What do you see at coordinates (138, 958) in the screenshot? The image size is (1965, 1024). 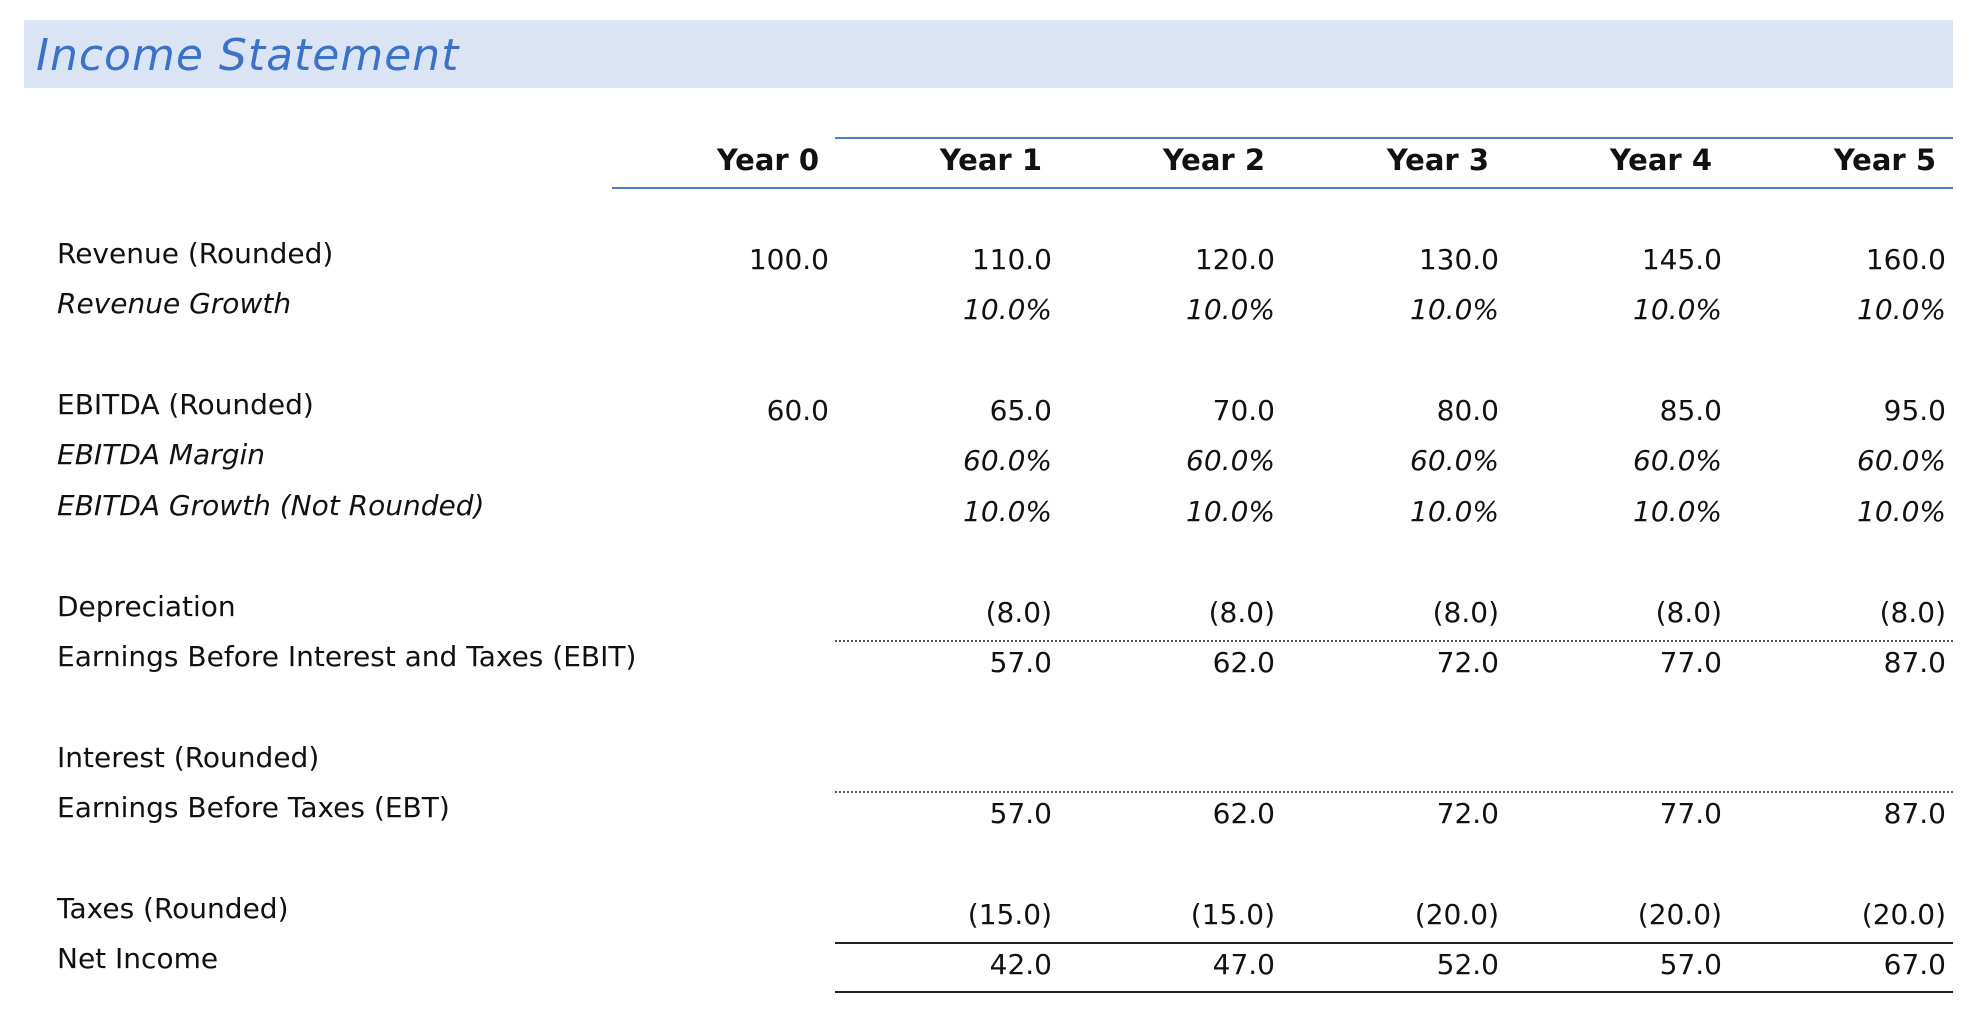 I see `row-label: Net Income` at bounding box center [138, 958].